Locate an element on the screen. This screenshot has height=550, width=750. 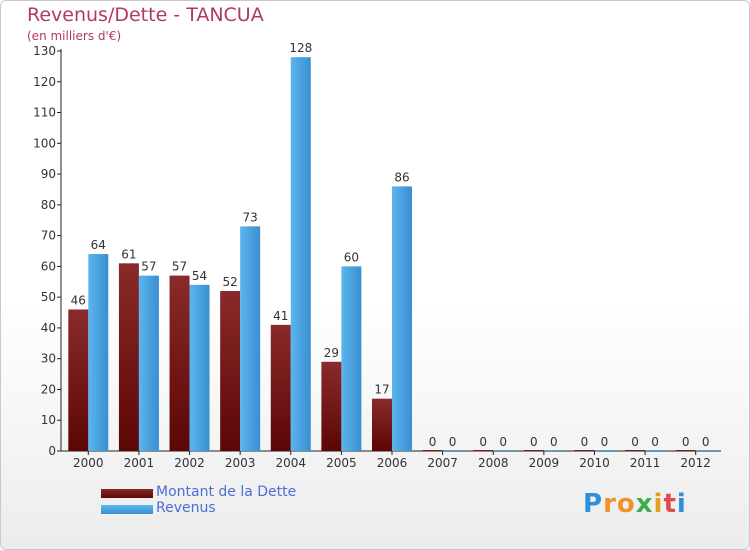
bar-revenue-2005 is located at coordinates (351, 358).